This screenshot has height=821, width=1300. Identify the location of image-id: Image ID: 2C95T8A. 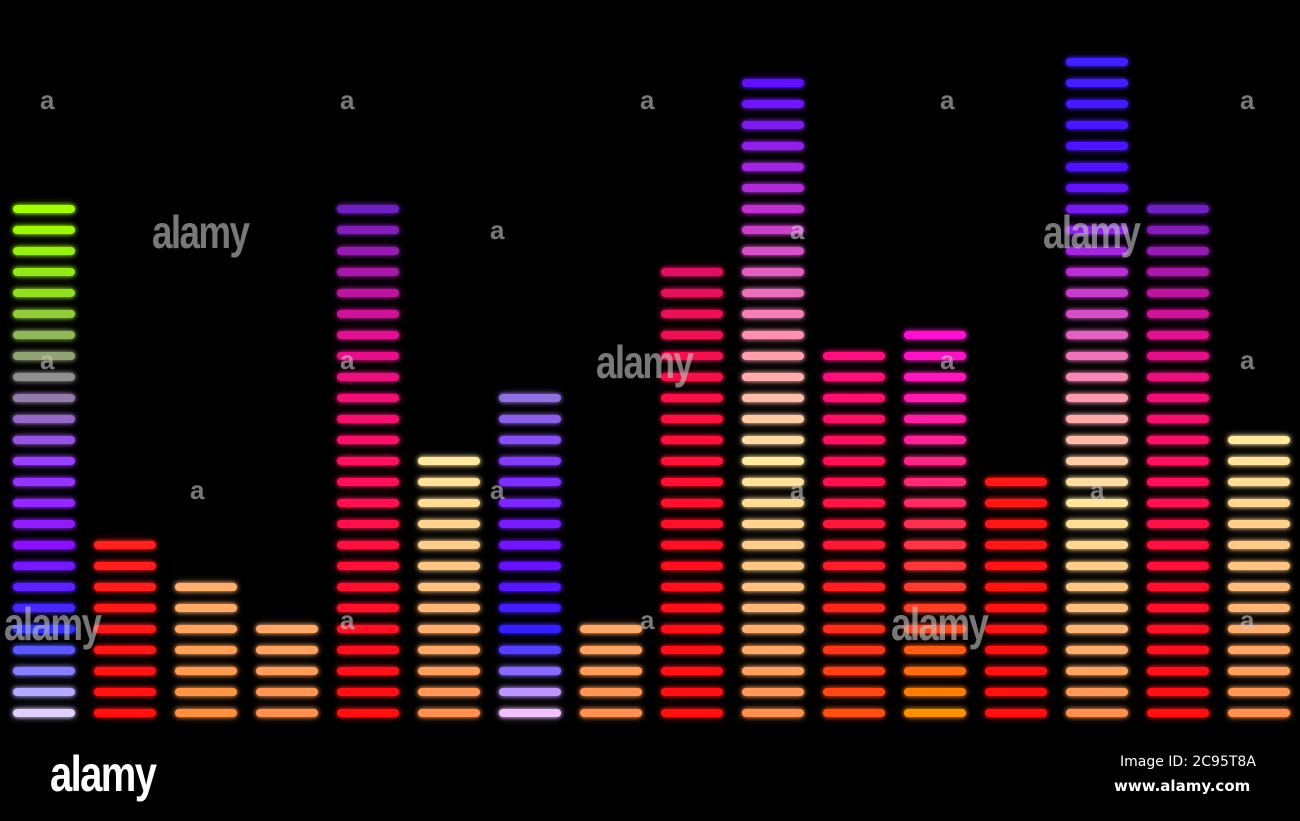
(1188, 762).